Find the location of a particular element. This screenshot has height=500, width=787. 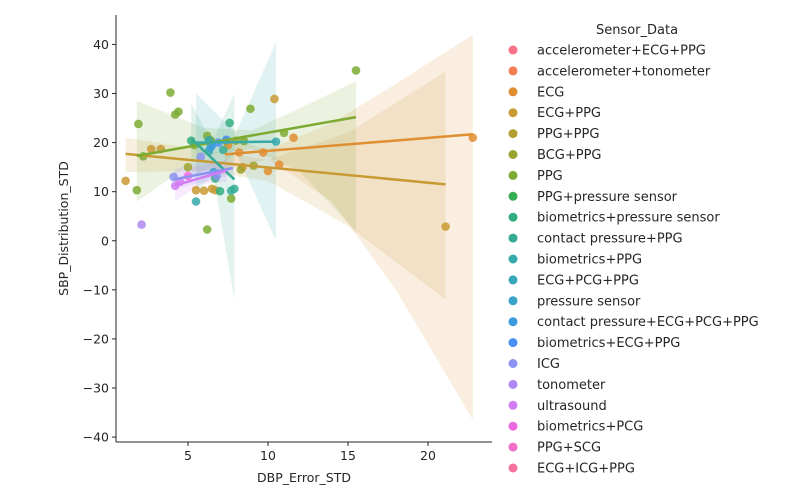

legend-marker-biometrics-pcg is located at coordinates (513, 426).